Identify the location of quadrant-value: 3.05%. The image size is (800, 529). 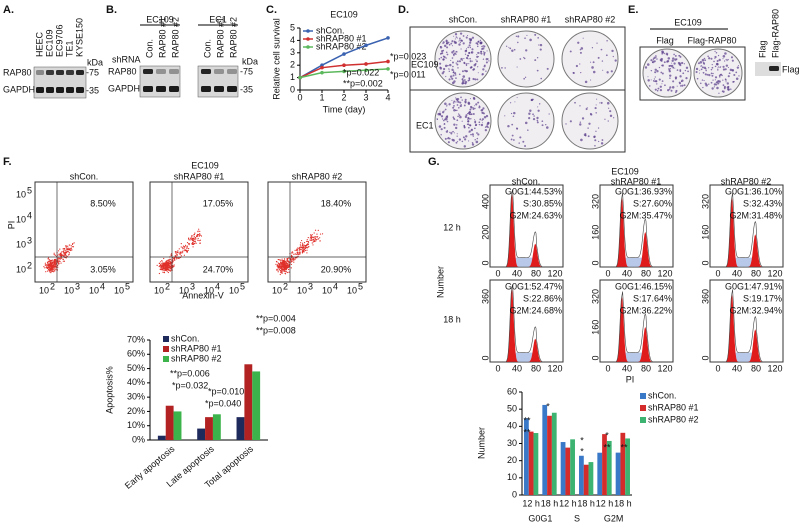
(103, 269).